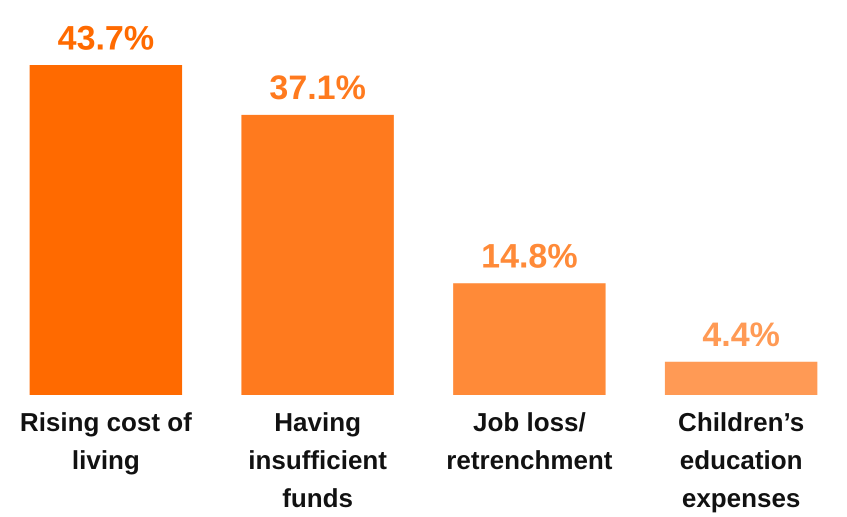 This screenshot has width=847, height=517. I want to click on x-tick-label: Children’s education expenses, so click(741, 460).